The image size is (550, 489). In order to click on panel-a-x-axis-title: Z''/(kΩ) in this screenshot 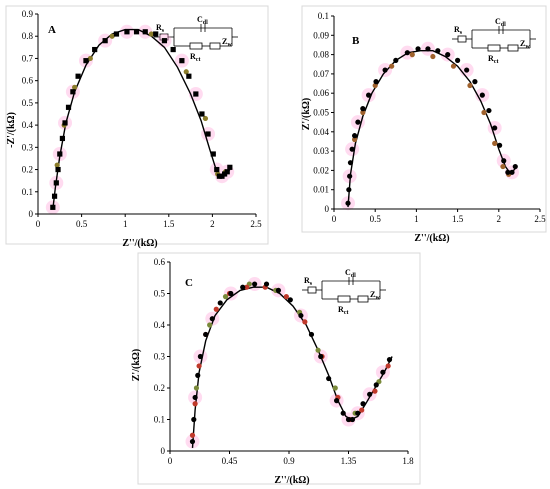, I will do `click(139, 243)`.